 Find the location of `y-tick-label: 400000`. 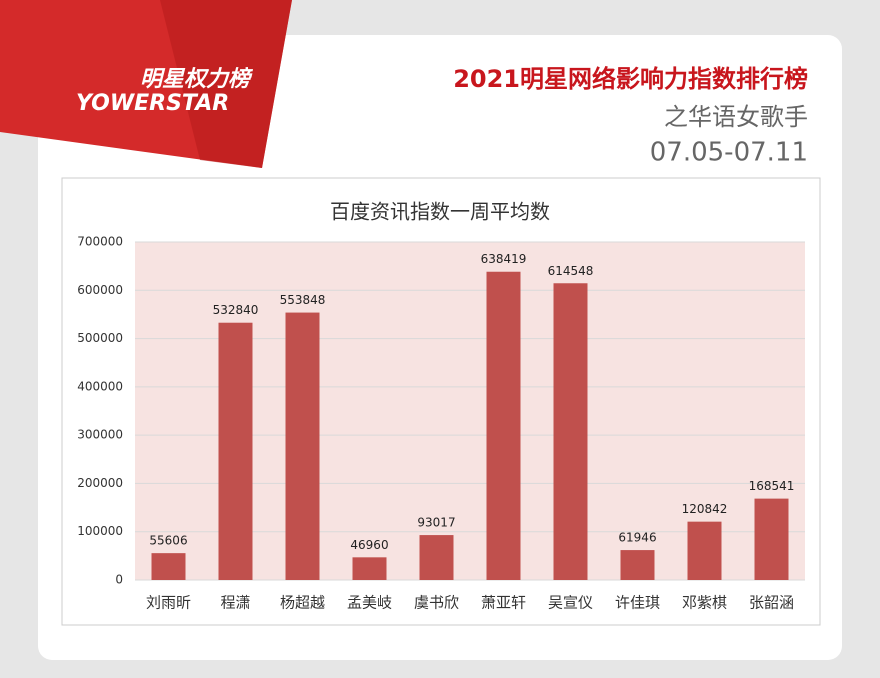

y-tick-label: 400000 is located at coordinates (100, 386).